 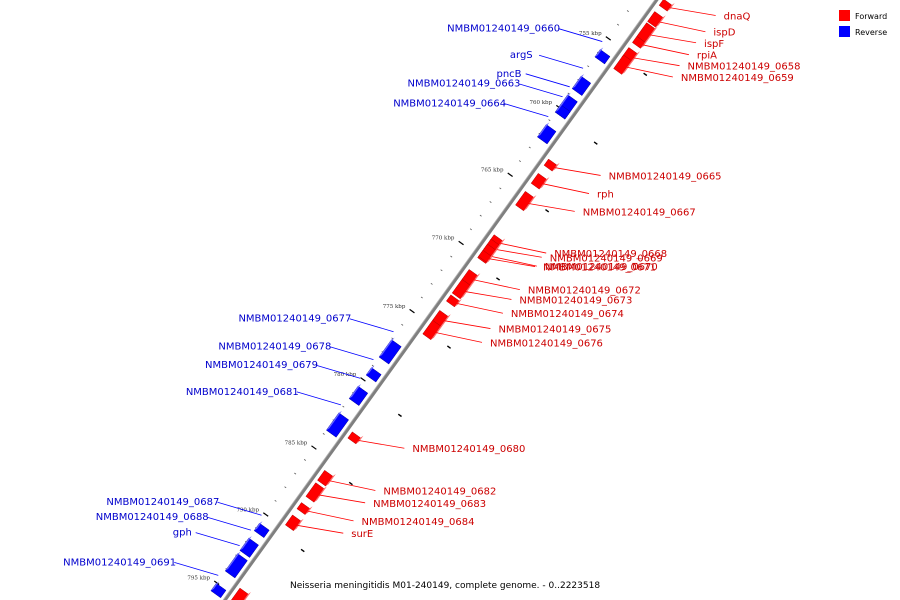 What do you see at coordinates (640, 42) in the screenshot?
I see `forward-gene-rpiA` at bounding box center [640, 42].